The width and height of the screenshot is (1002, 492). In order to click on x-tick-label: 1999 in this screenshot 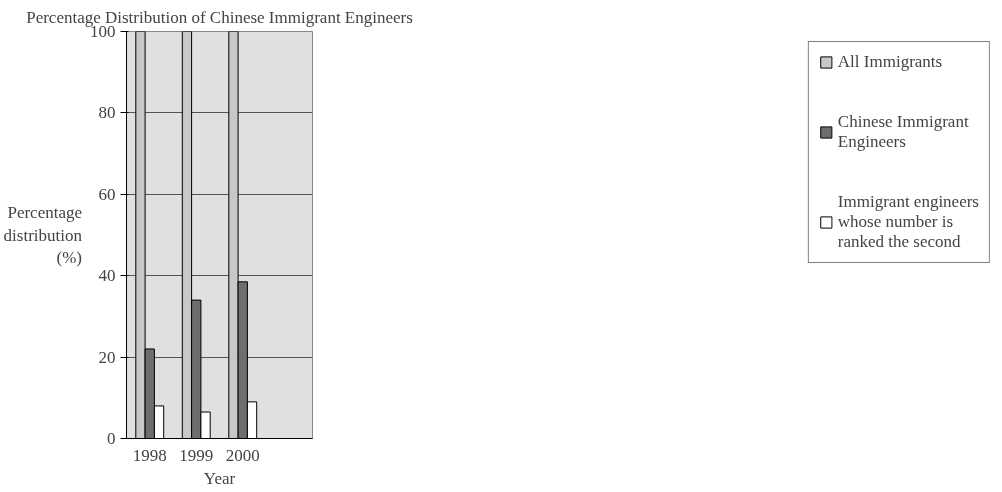, I will do `click(196, 455)`.